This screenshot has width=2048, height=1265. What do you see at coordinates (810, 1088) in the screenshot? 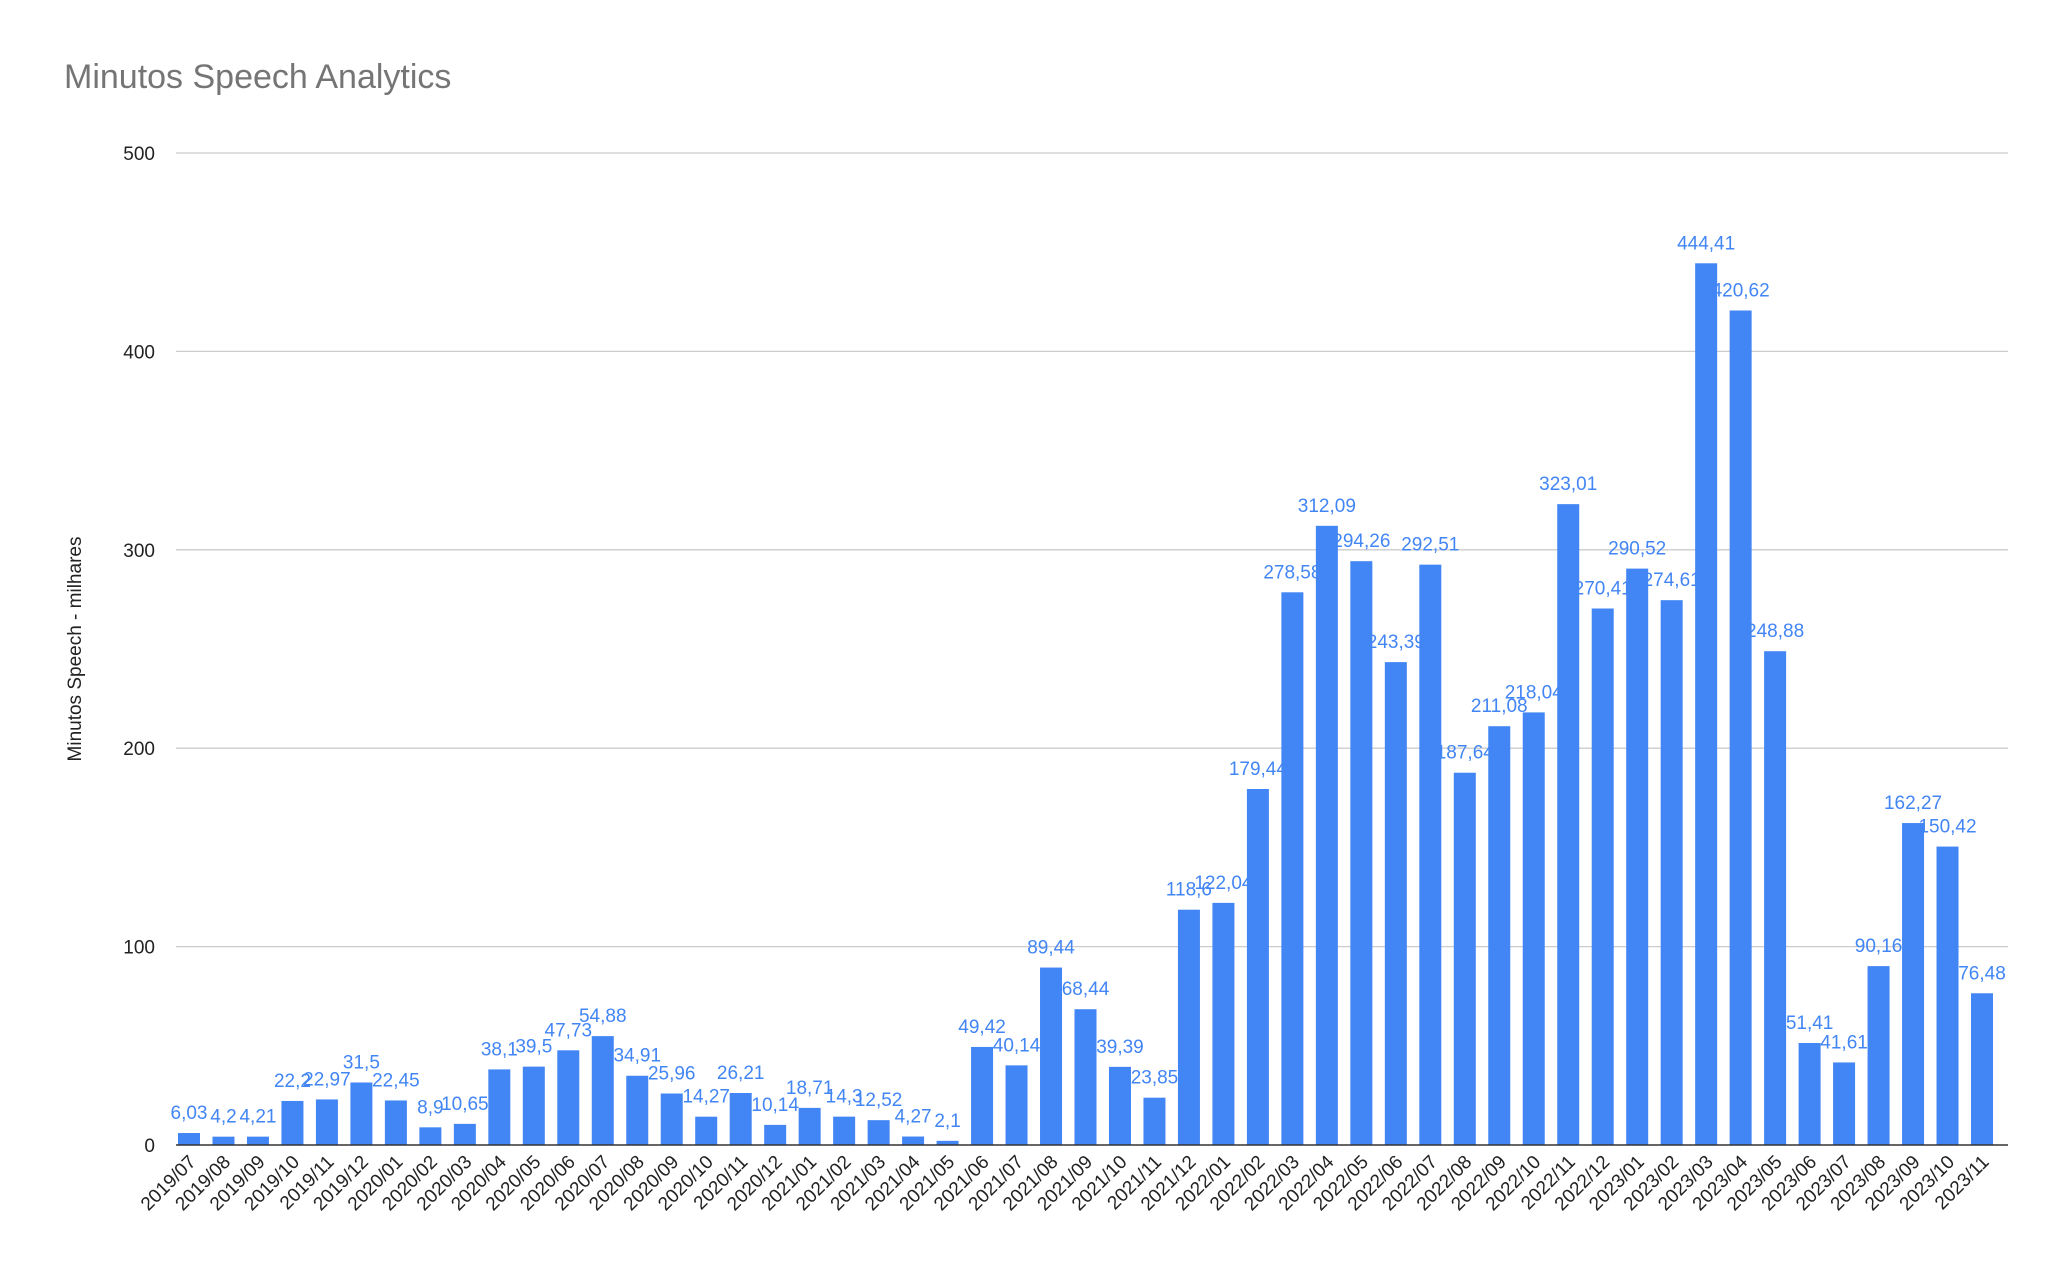
I see `data-label: 18,71` at bounding box center [810, 1088].